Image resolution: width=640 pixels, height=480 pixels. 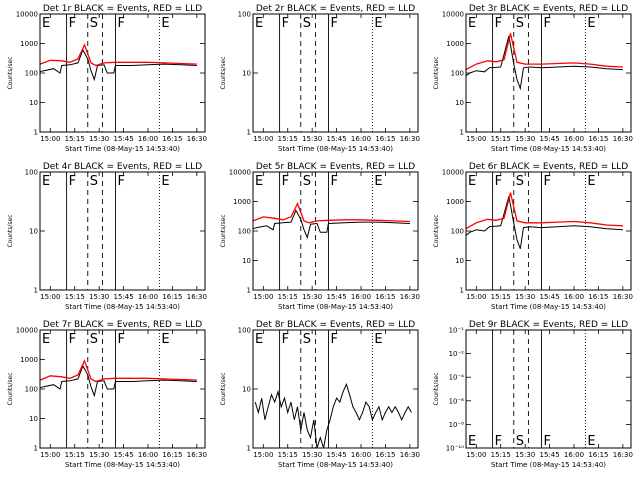 What do you see at coordinates (122, 9) in the screenshot?
I see `panel-title: Det 1r BLACK = Events, RED = LLD` at bounding box center [122, 9].